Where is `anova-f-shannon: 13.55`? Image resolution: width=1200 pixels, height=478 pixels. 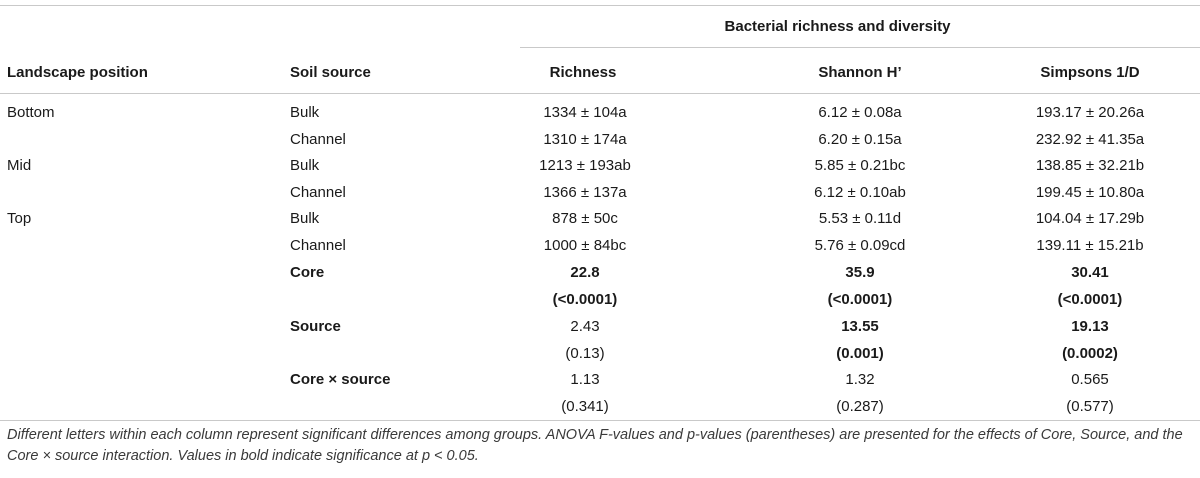 anova-f-shannon: 13.55 is located at coordinates (860, 326).